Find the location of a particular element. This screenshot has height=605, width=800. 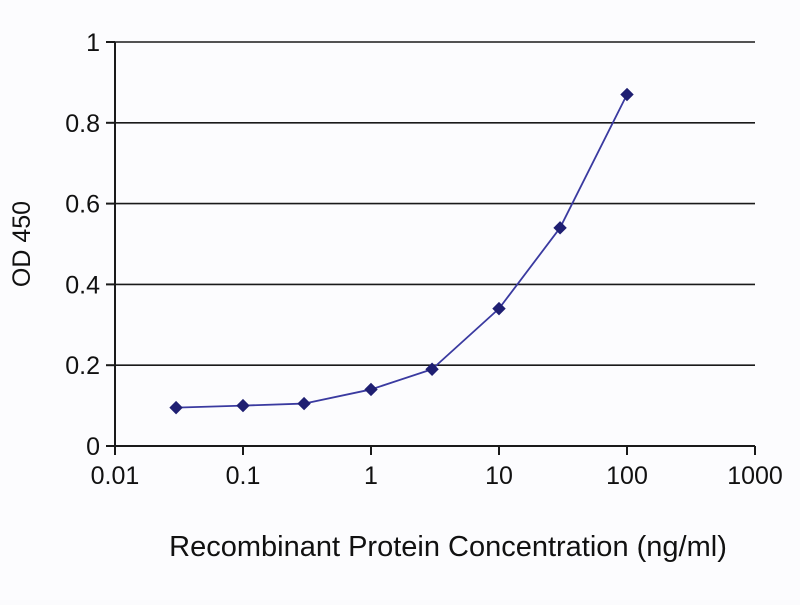

y-tick-label: 0.6 is located at coordinates (82, 205).